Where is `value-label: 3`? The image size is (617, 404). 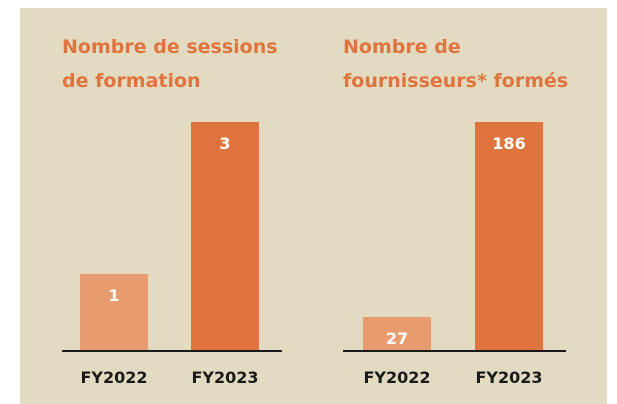
value-label: 3 is located at coordinates (225, 143).